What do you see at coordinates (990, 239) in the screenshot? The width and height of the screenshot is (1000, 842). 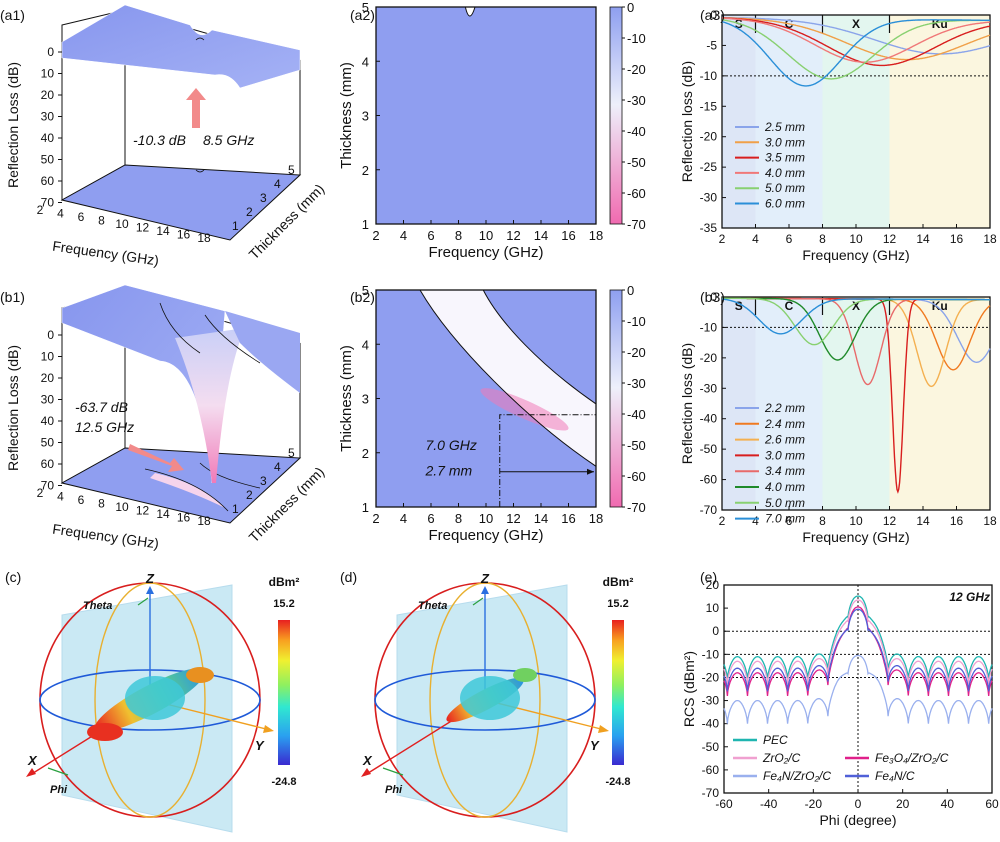 I see `x-tick-label: 18` at bounding box center [990, 239].